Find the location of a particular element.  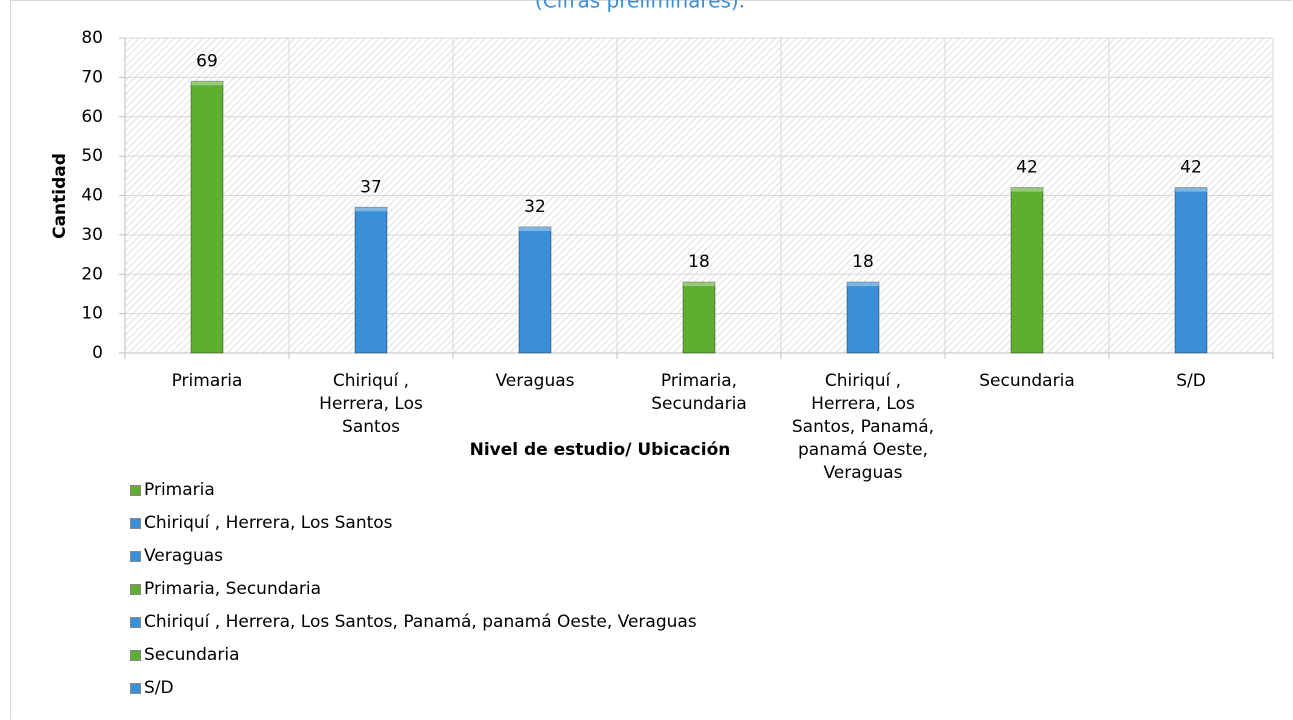

legend-item: Primaria, Secundaria is located at coordinates (225, 589).